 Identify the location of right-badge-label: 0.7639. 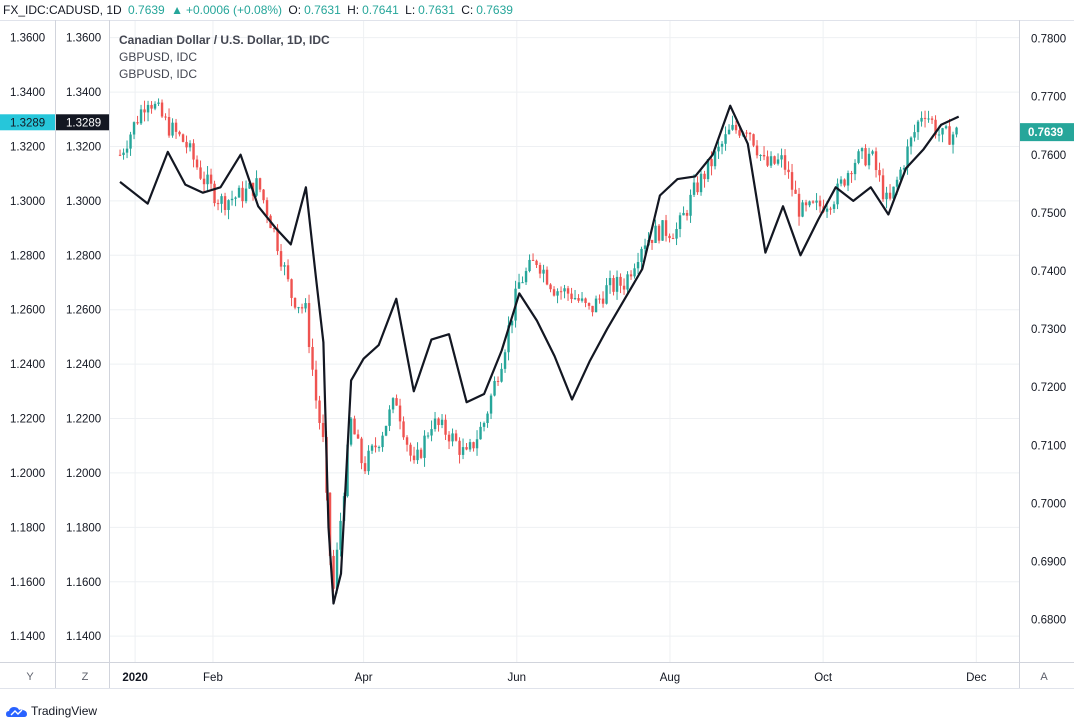
(1045, 133).